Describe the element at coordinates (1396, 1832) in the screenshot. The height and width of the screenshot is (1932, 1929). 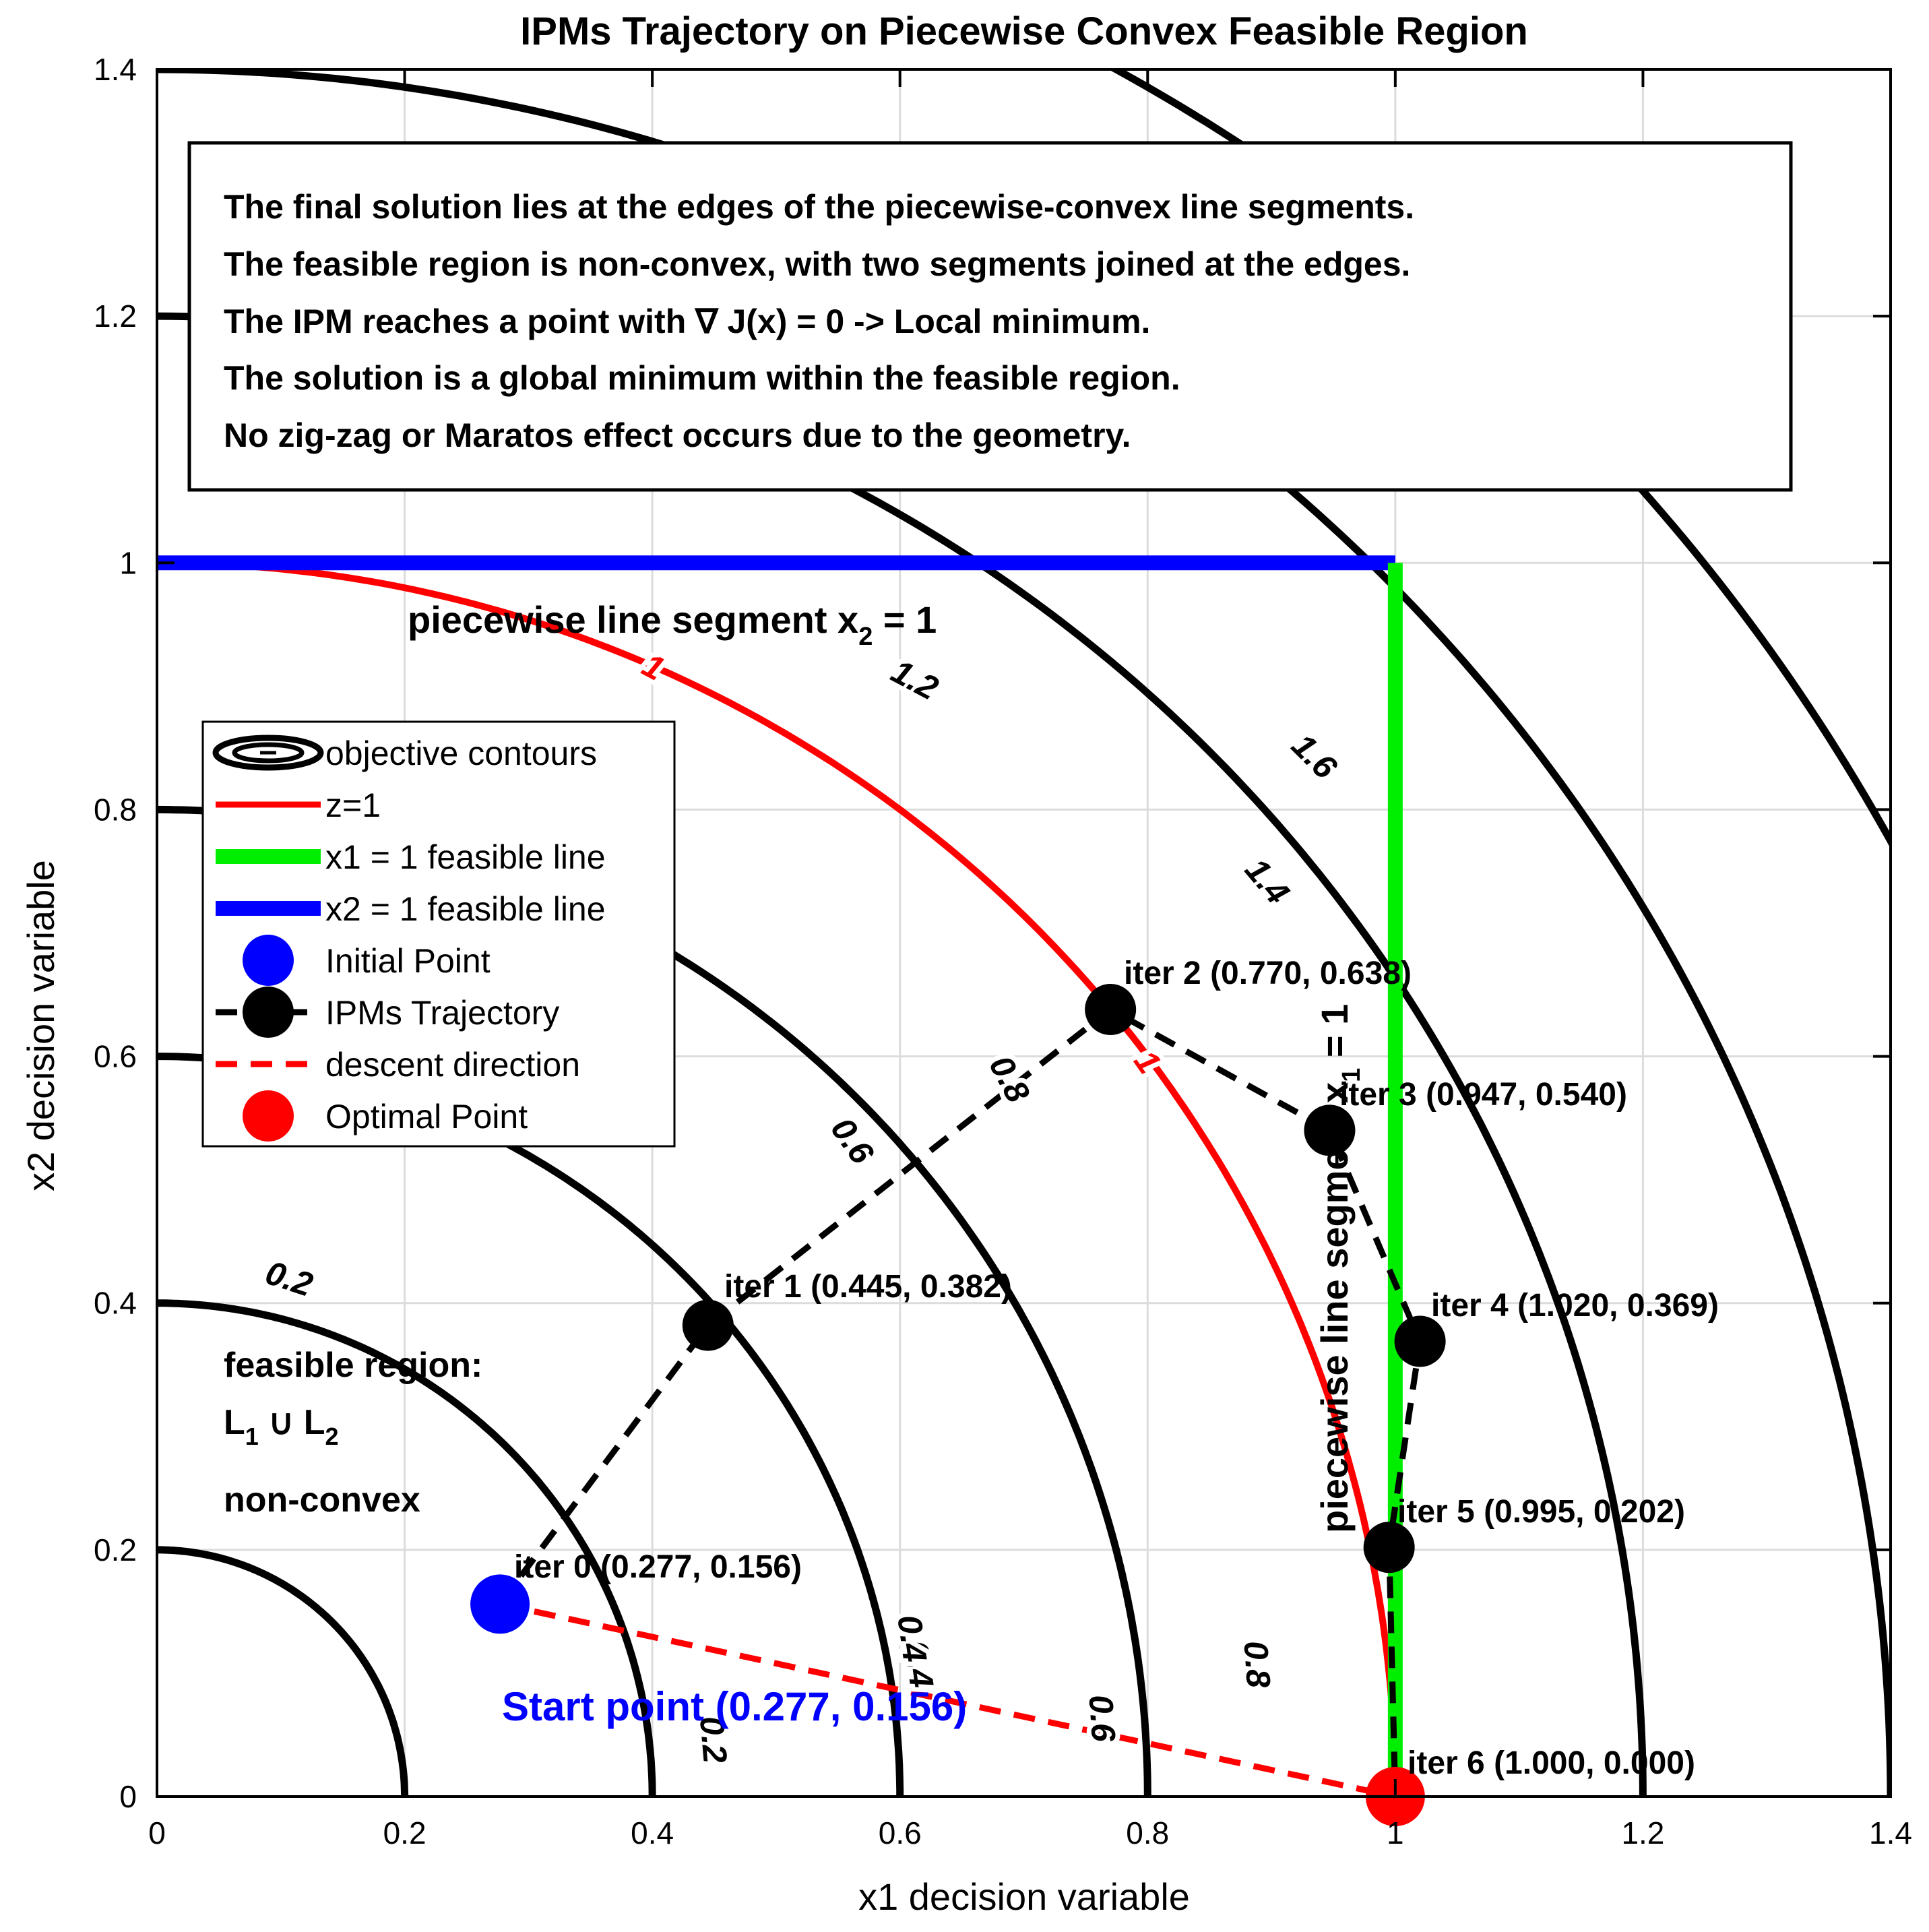
I see `x-tick-label: 1` at that location.